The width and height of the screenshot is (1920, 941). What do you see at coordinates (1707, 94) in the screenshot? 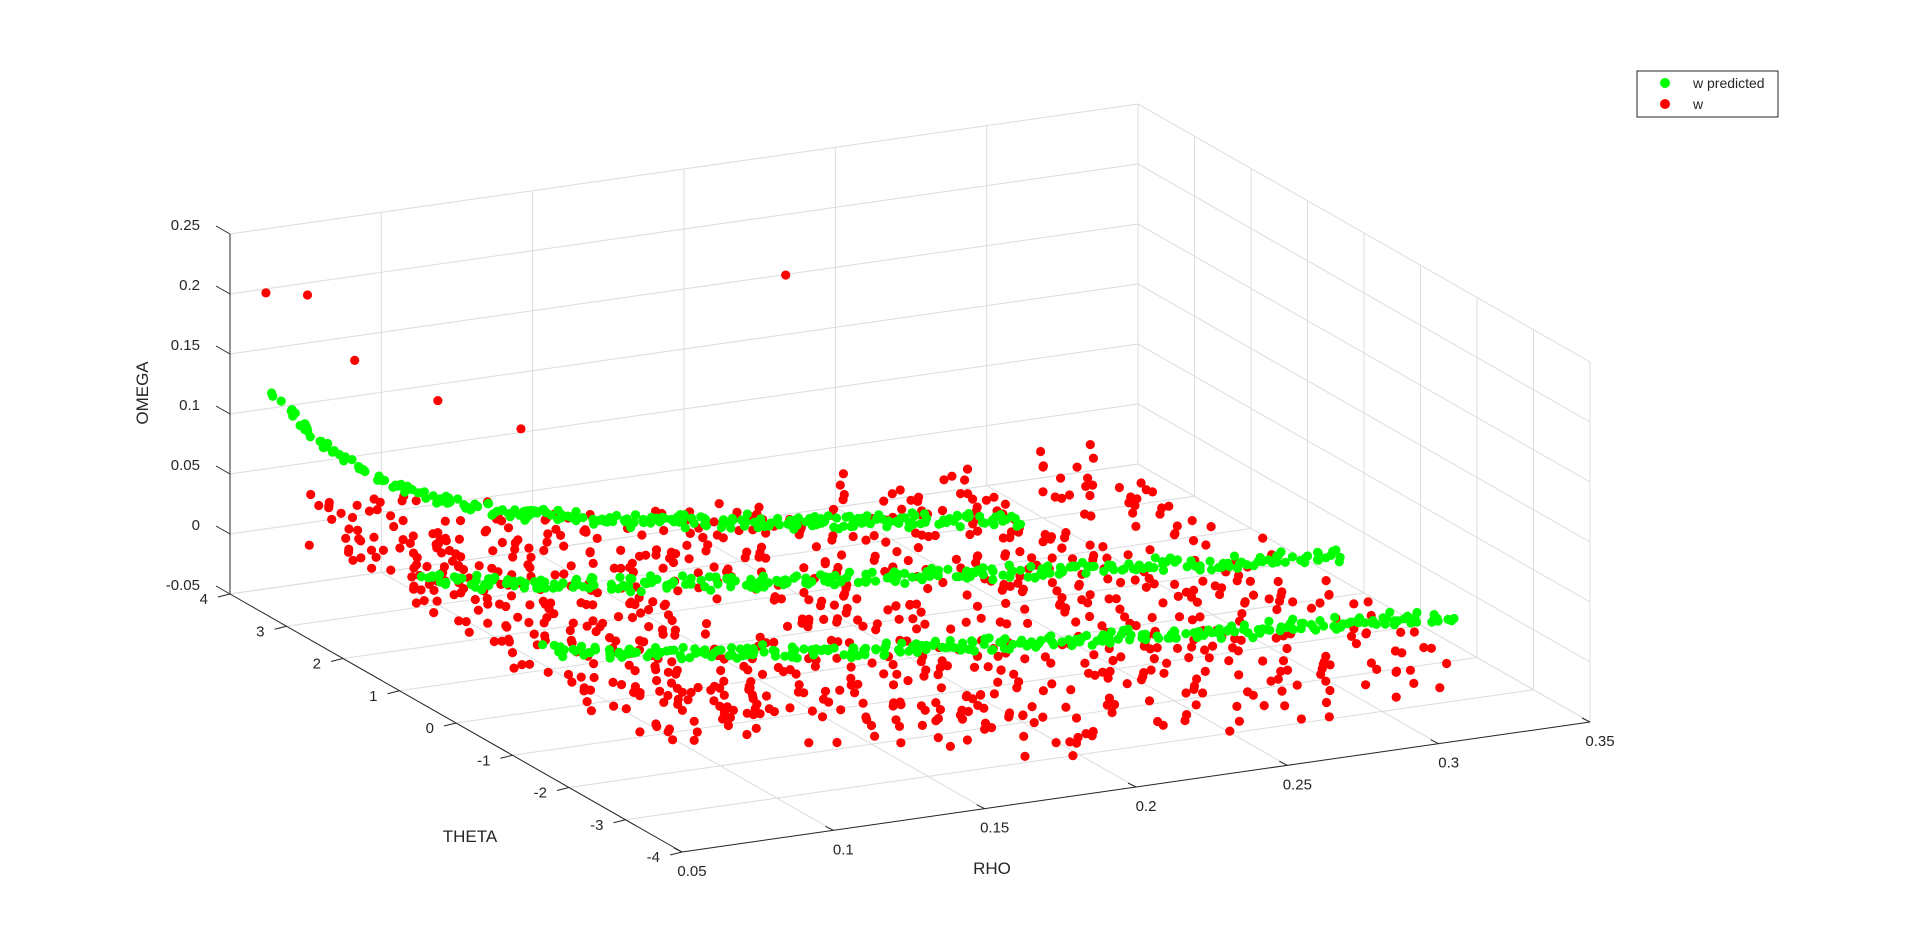
I see `legend: w predicted w` at bounding box center [1707, 94].